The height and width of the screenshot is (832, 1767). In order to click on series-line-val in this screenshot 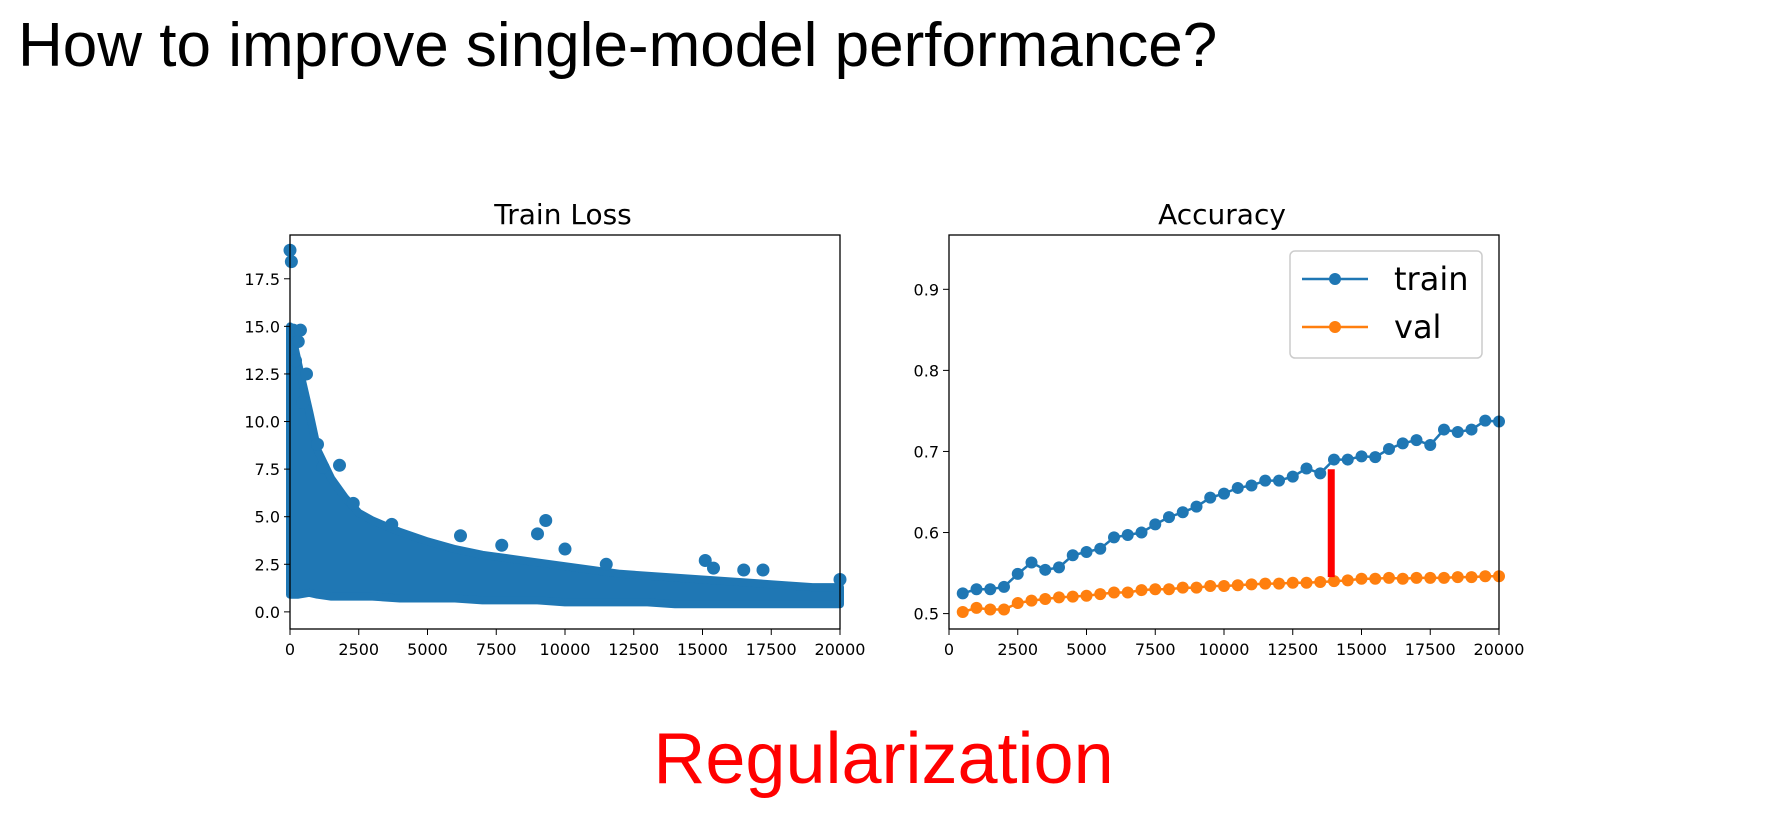, I will do `click(1230, 594)`.